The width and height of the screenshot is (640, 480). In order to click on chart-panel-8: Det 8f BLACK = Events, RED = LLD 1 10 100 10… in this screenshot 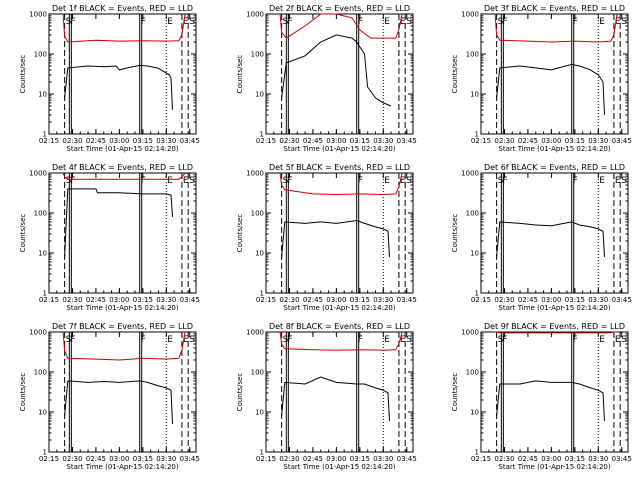, I will do `click(326, 396)`.